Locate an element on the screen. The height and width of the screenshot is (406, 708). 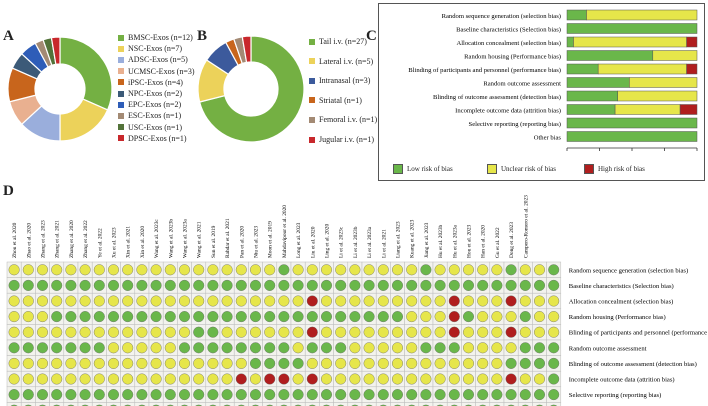
legend-label: Striatal (n=1) is located at coordinates (340, 100).